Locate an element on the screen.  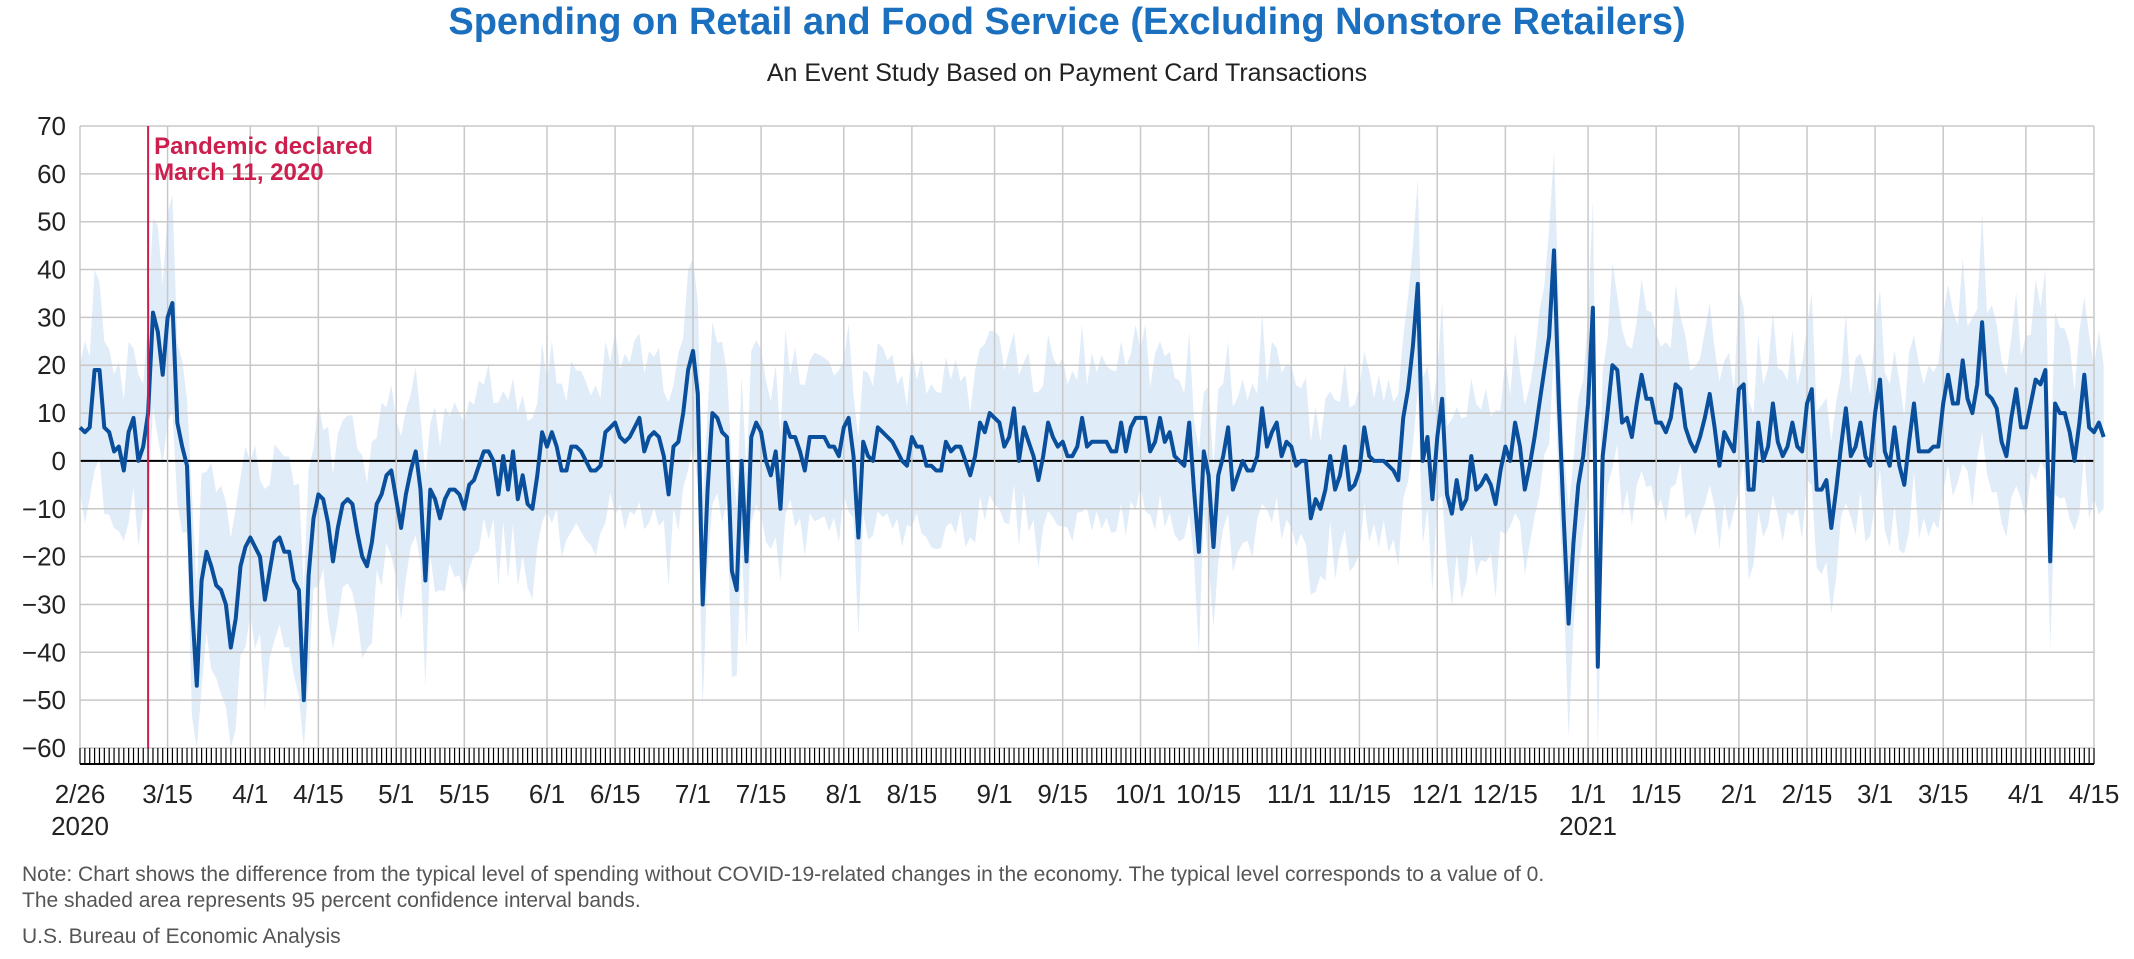
y-tick-label: −50 is located at coordinates (44, 700).